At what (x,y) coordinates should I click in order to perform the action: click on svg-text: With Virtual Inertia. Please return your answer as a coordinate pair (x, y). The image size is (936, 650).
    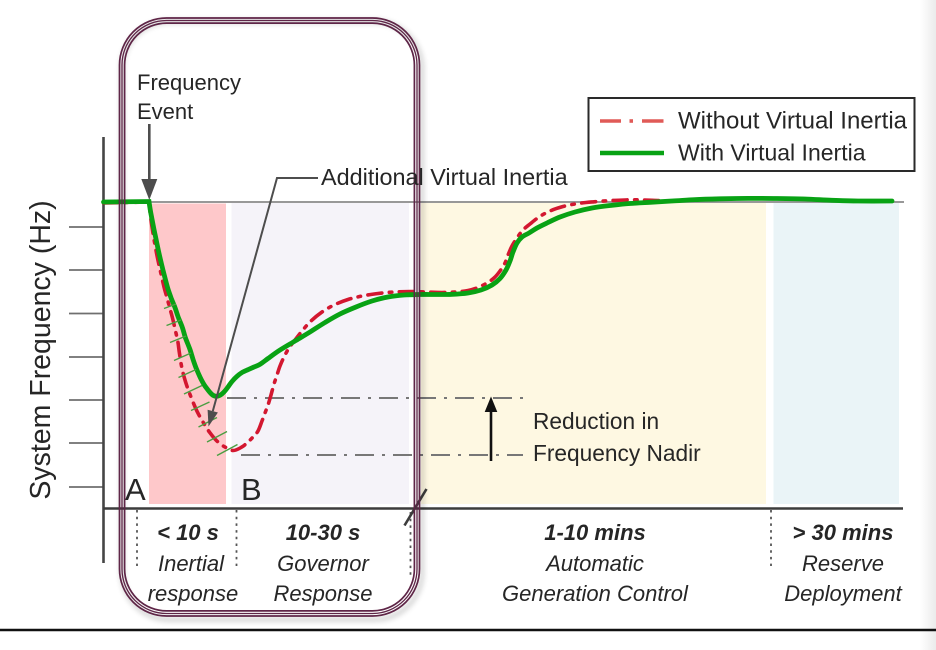
    Looking at the image, I should click on (772, 153).